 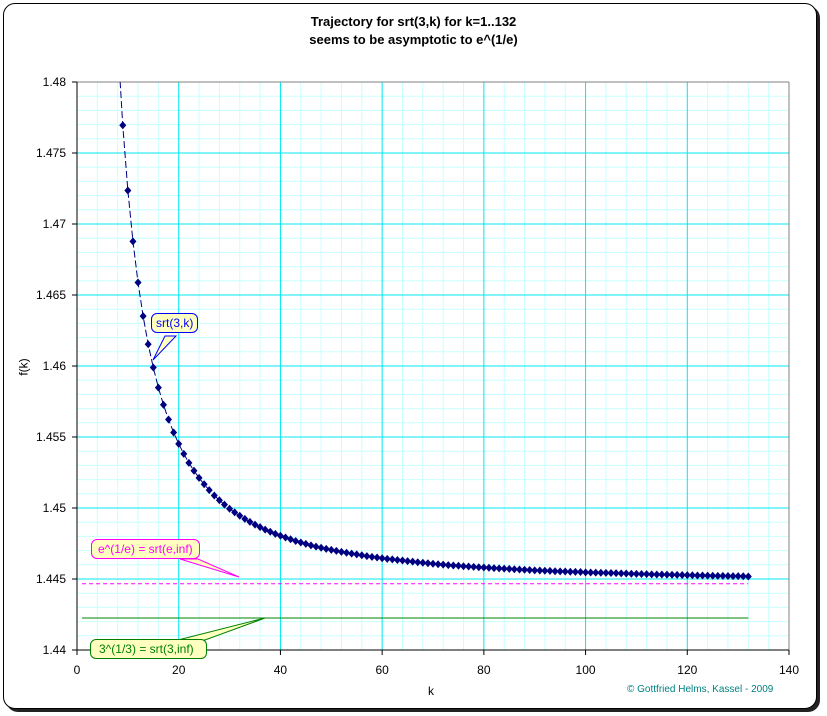 I want to click on y-tick-label: 1.44, so click(x=54, y=650).